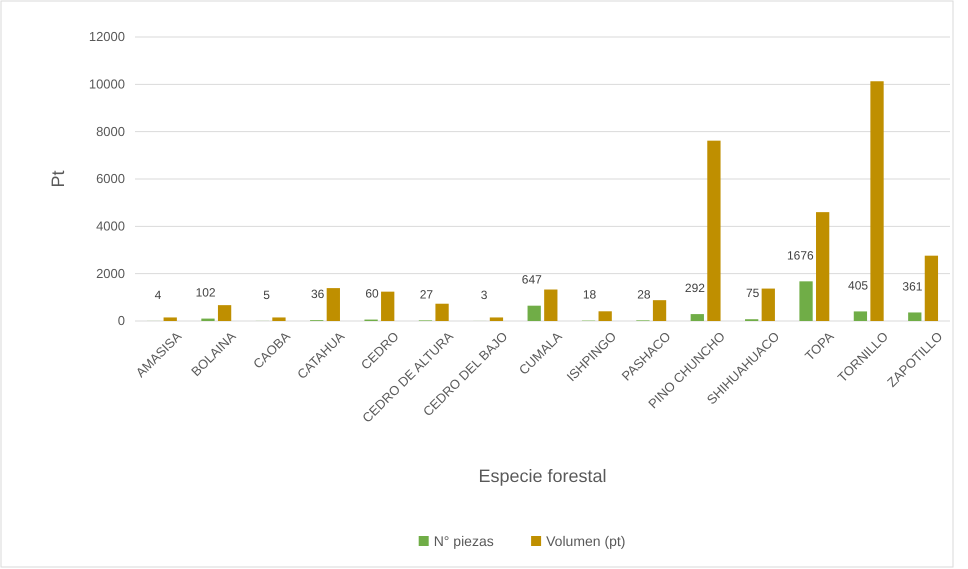  I want to click on data-label: 27, so click(427, 294).